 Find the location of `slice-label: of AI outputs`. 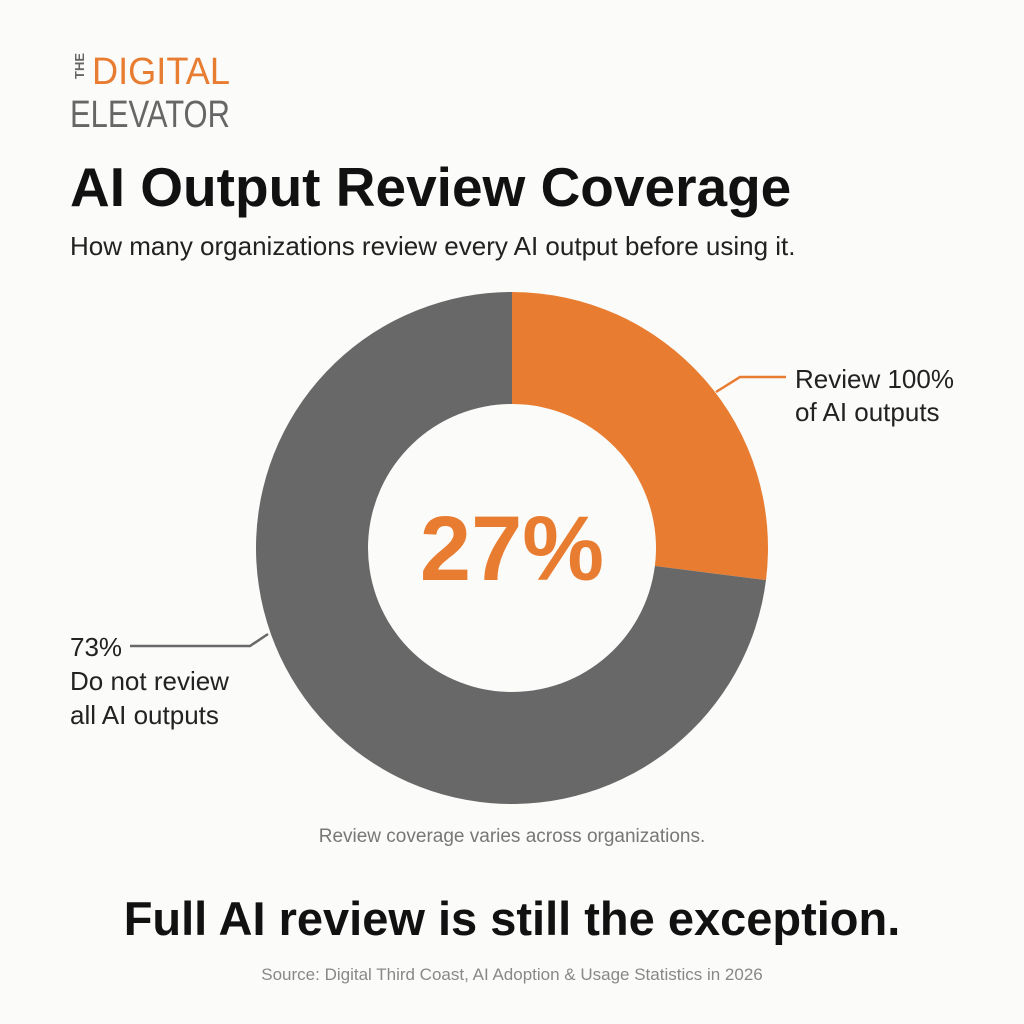

slice-label: of AI outputs is located at coordinates (867, 412).